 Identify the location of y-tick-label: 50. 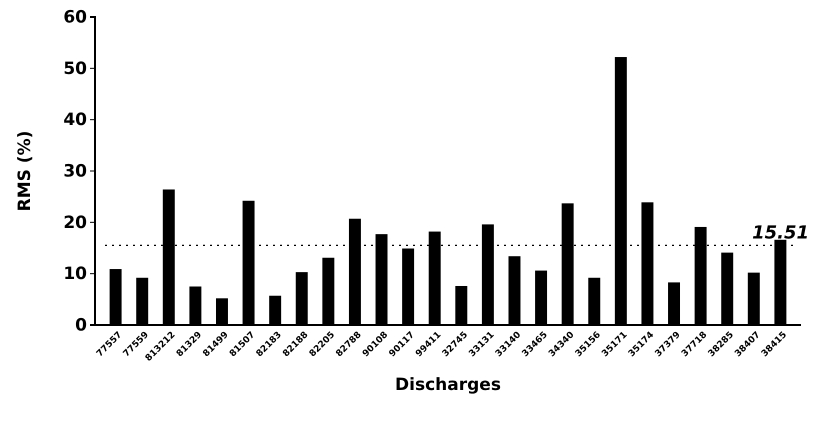
(75, 68).